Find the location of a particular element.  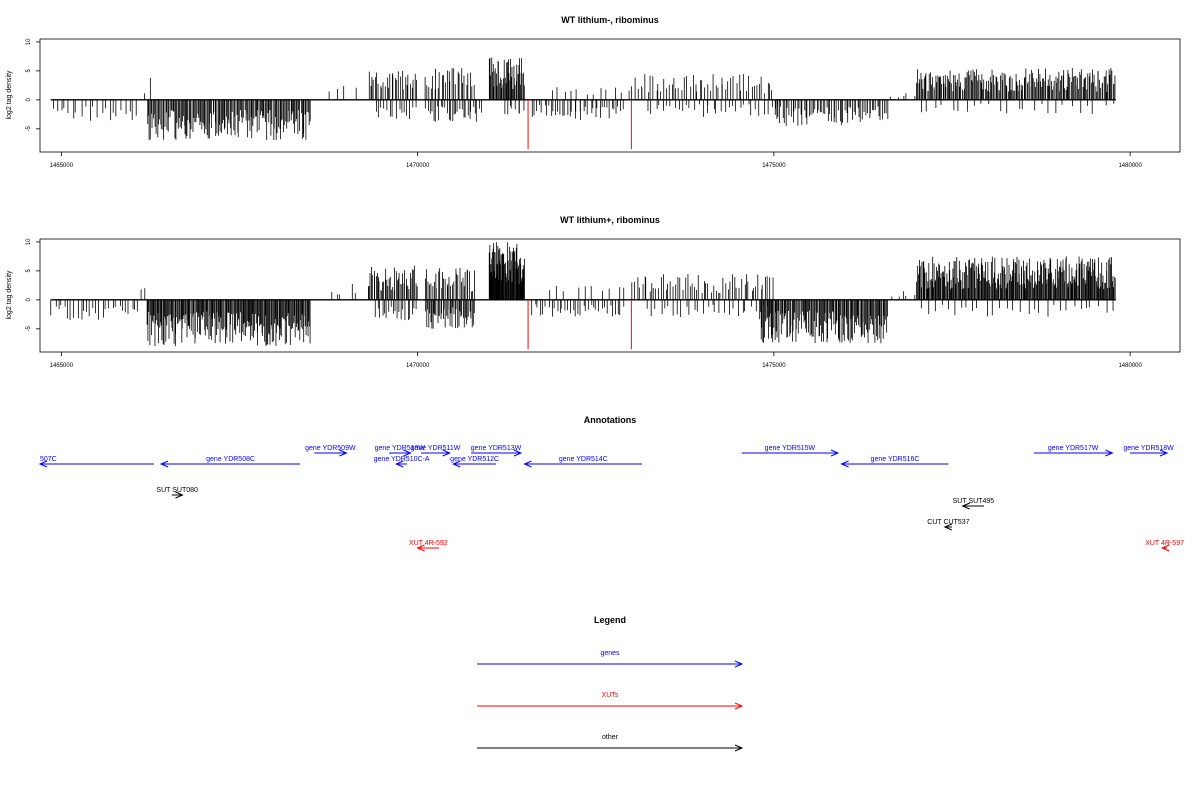

annotation-feature: gene YDR517W is located at coordinates (1073, 451).